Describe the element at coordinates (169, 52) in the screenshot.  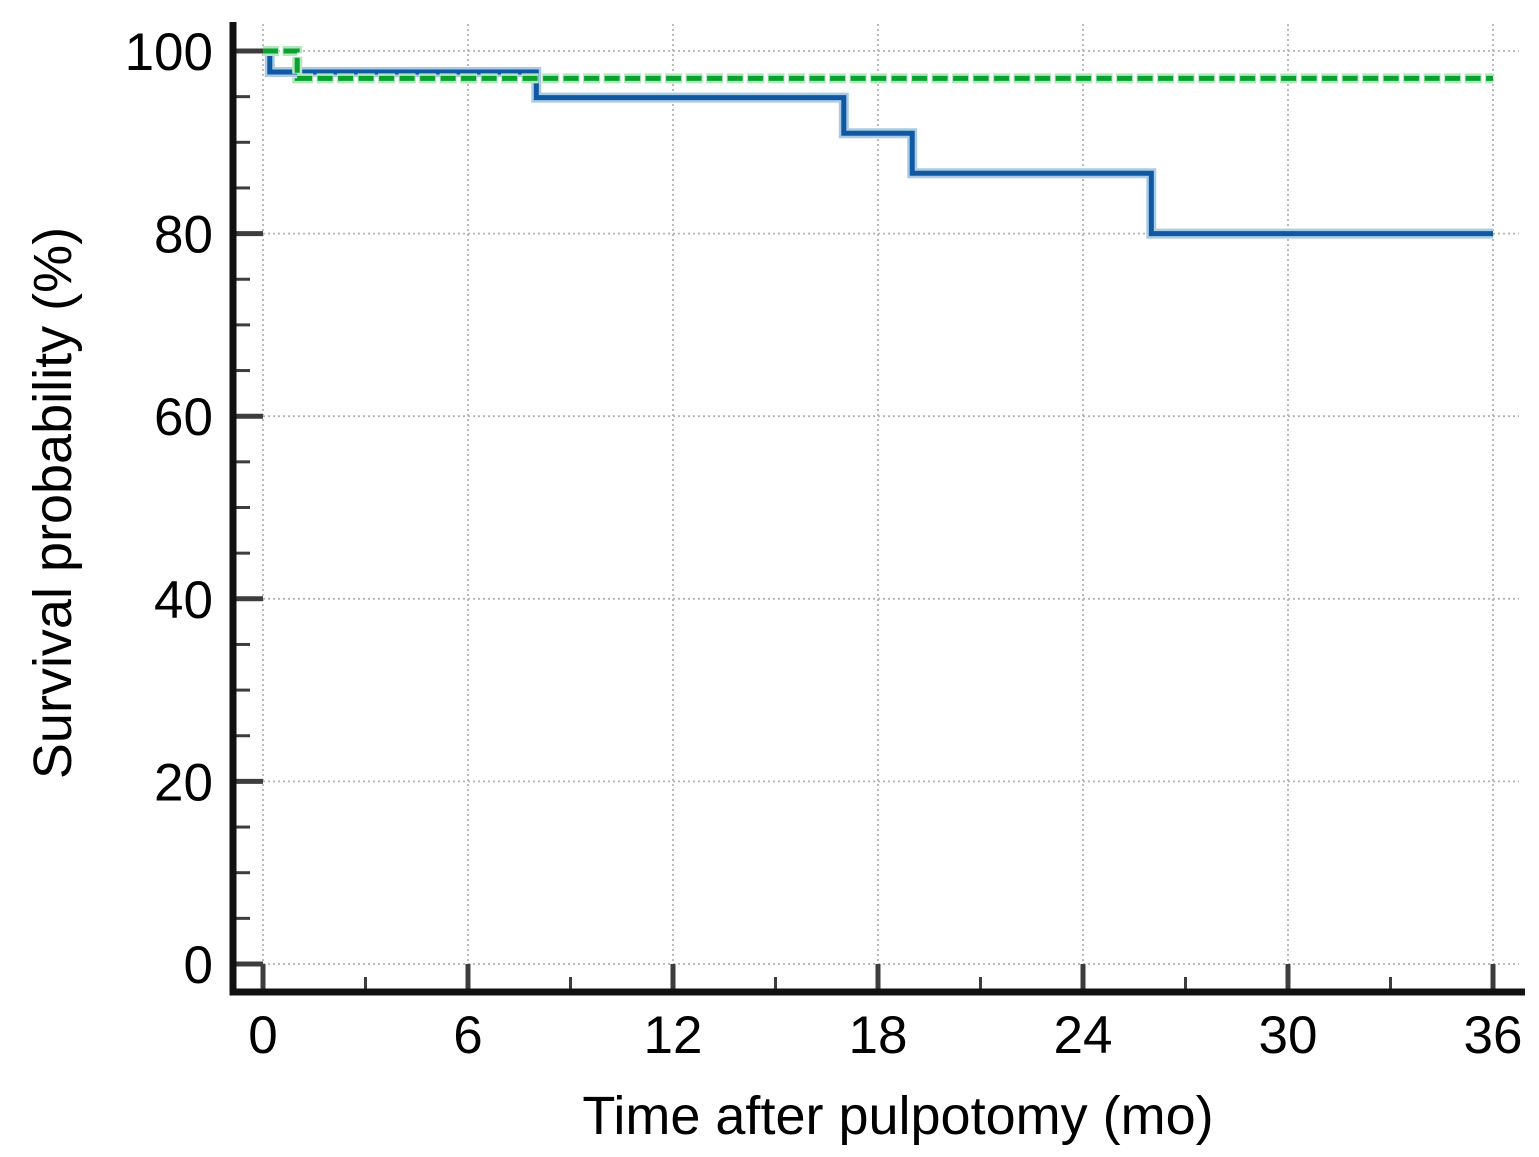
I see `y-tick-label: 100` at that location.